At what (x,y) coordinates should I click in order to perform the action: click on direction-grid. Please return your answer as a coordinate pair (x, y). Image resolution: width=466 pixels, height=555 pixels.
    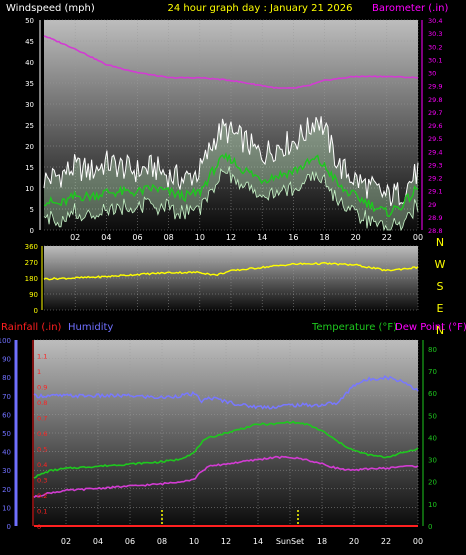
    Looking at the image, I should click on (231, 278).